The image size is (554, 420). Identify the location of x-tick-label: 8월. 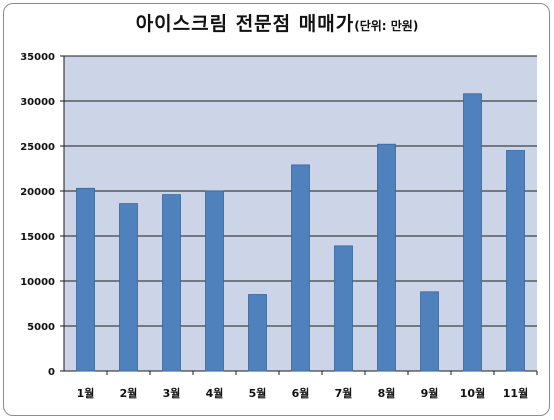
(387, 393).